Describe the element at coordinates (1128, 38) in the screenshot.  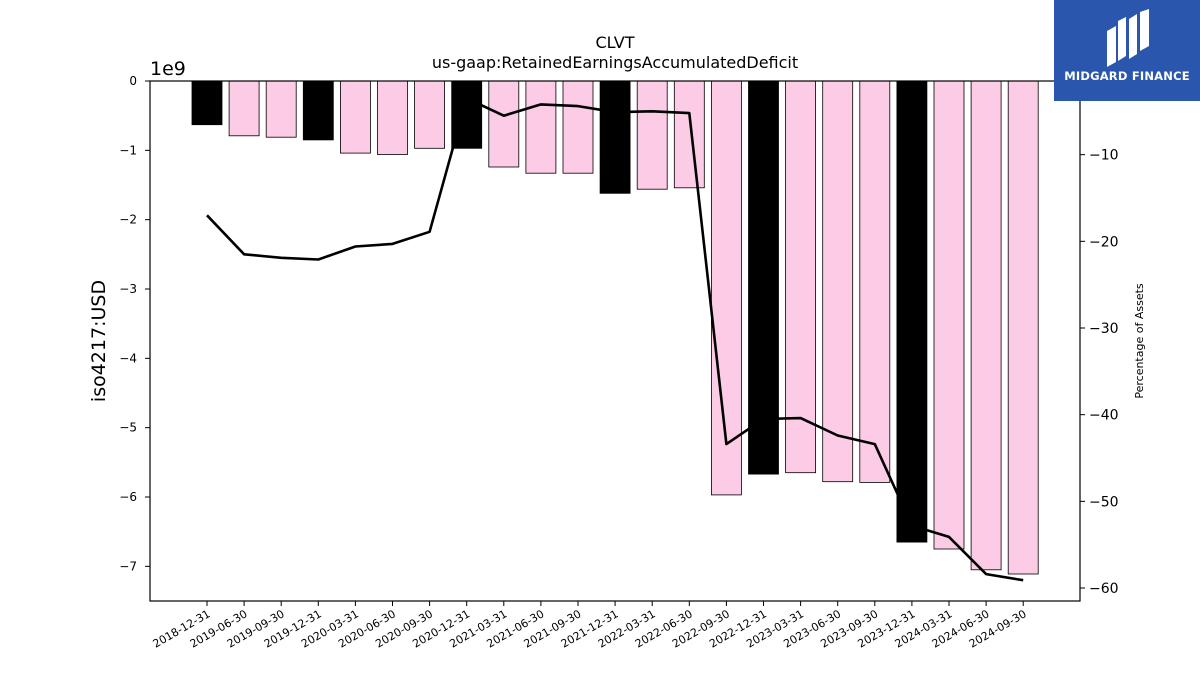
I see `logo-mark-icon` at that location.